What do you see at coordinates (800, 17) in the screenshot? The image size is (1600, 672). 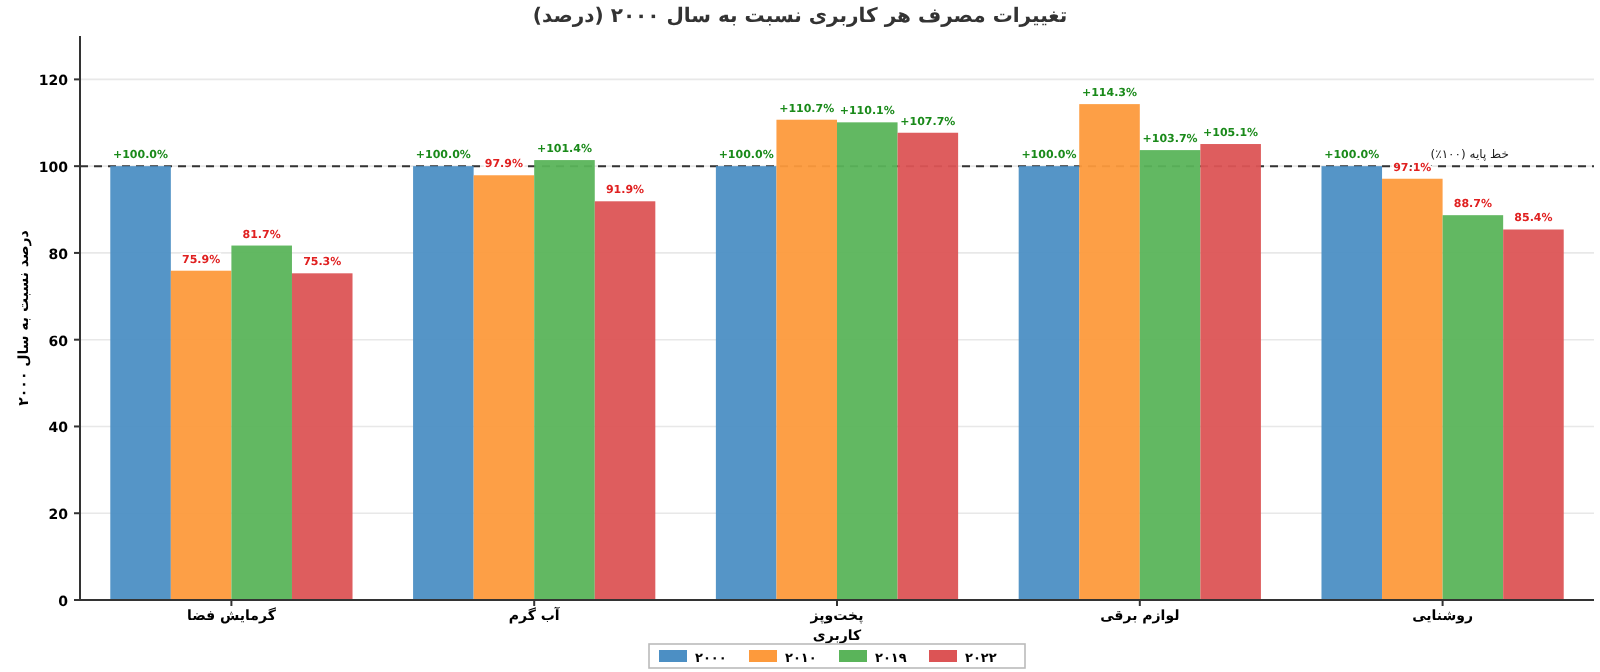 I see `chart-title: تغییرات مصرف هر کاربری نسبت به سال ۲۰۰۰ (درصد)` at bounding box center [800, 17].